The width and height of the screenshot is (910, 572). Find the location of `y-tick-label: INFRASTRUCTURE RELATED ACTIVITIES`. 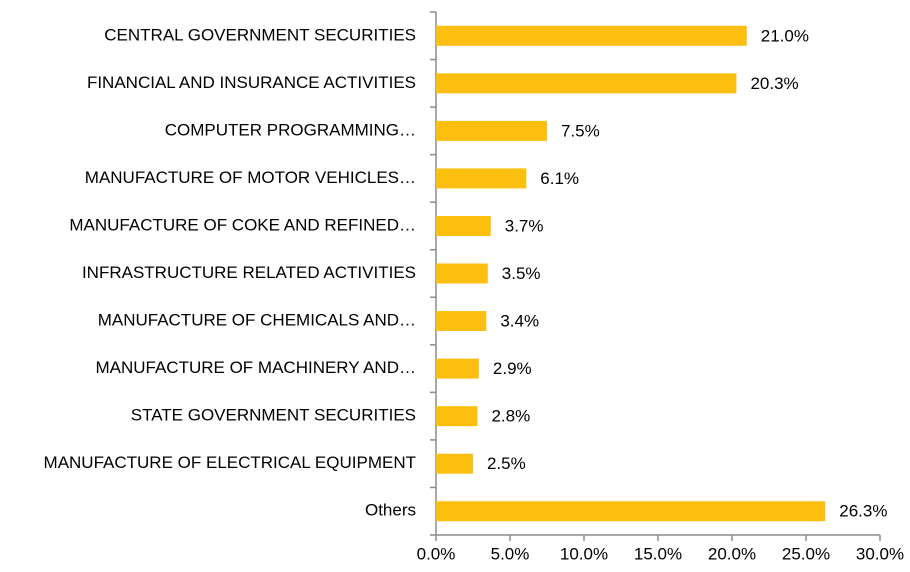

y-tick-label: INFRASTRUCTURE RELATED ACTIVITIES is located at coordinates (249, 272).